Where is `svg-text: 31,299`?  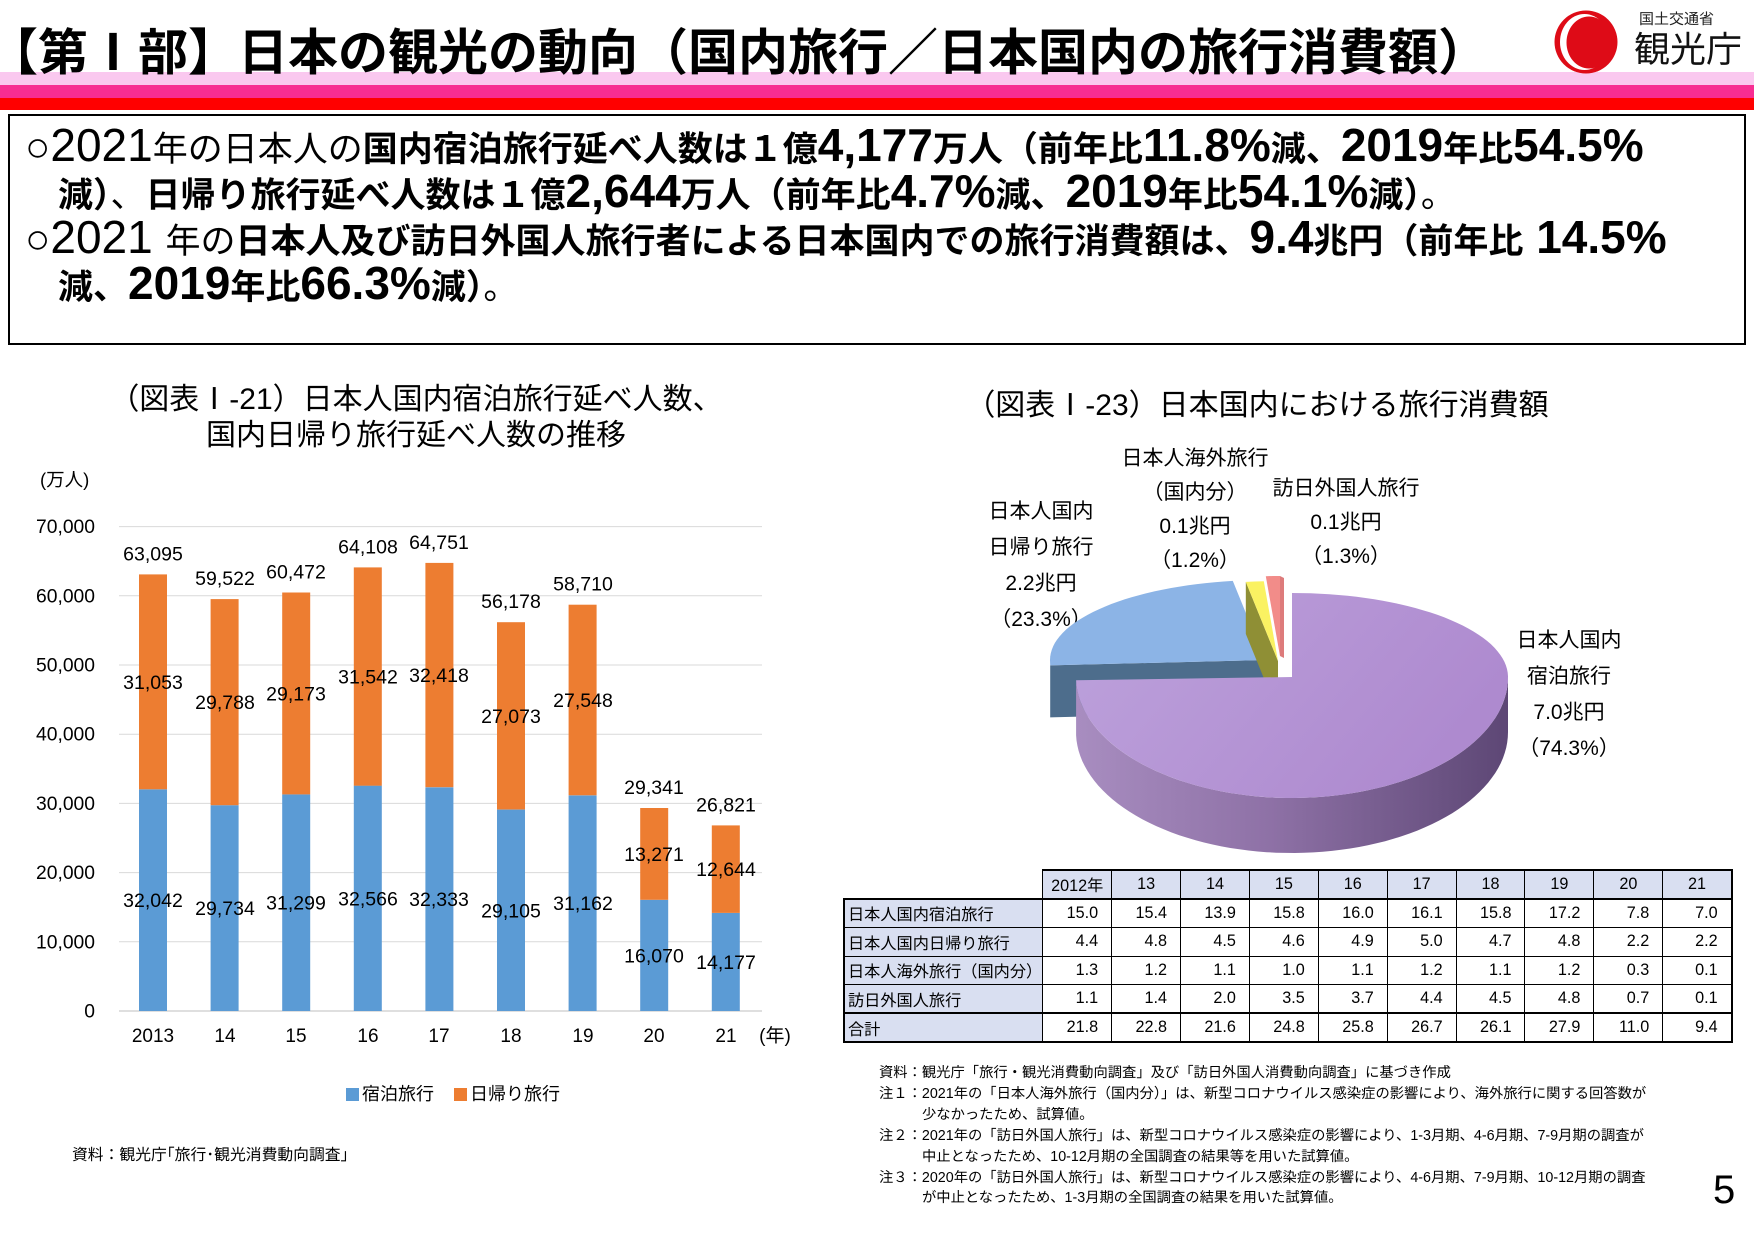 svg-text: 31,299 is located at coordinates (296, 904).